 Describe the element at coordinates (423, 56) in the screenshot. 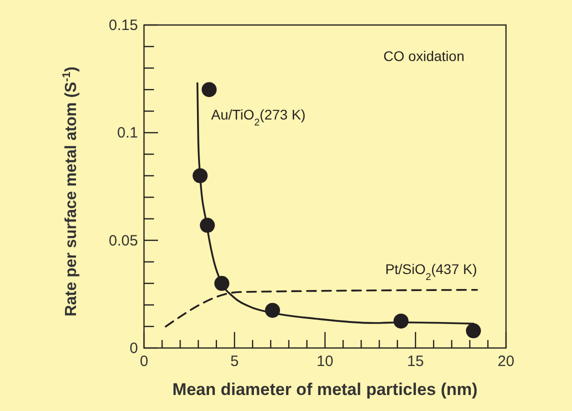

I see `annotation: CO oxidation` at that location.